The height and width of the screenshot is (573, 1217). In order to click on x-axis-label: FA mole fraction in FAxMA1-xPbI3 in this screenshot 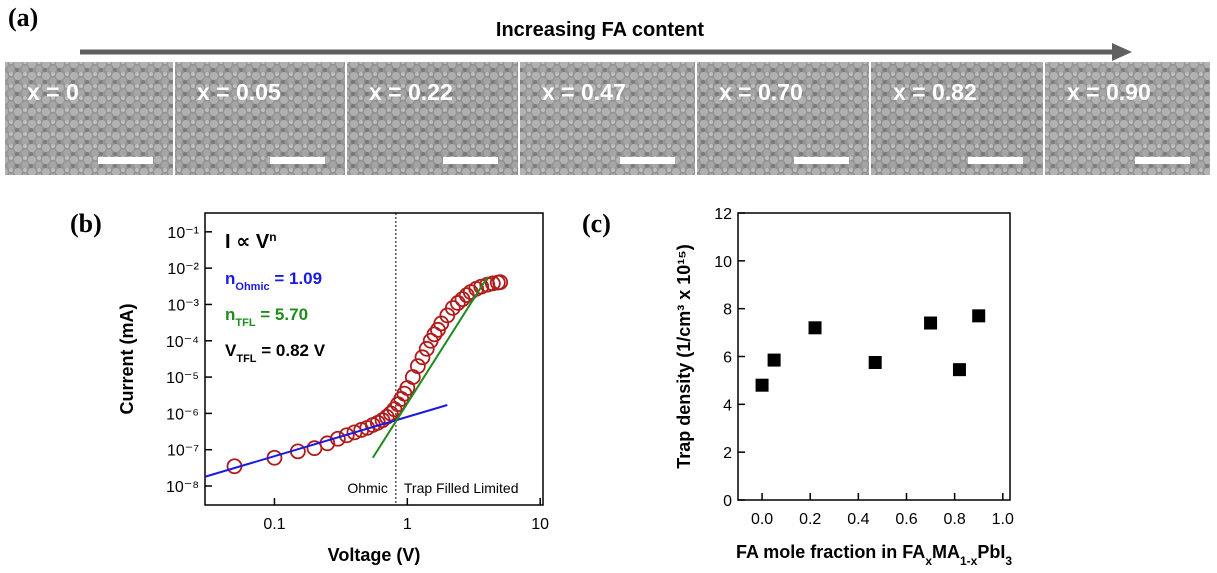, I will do `click(874, 555)`.